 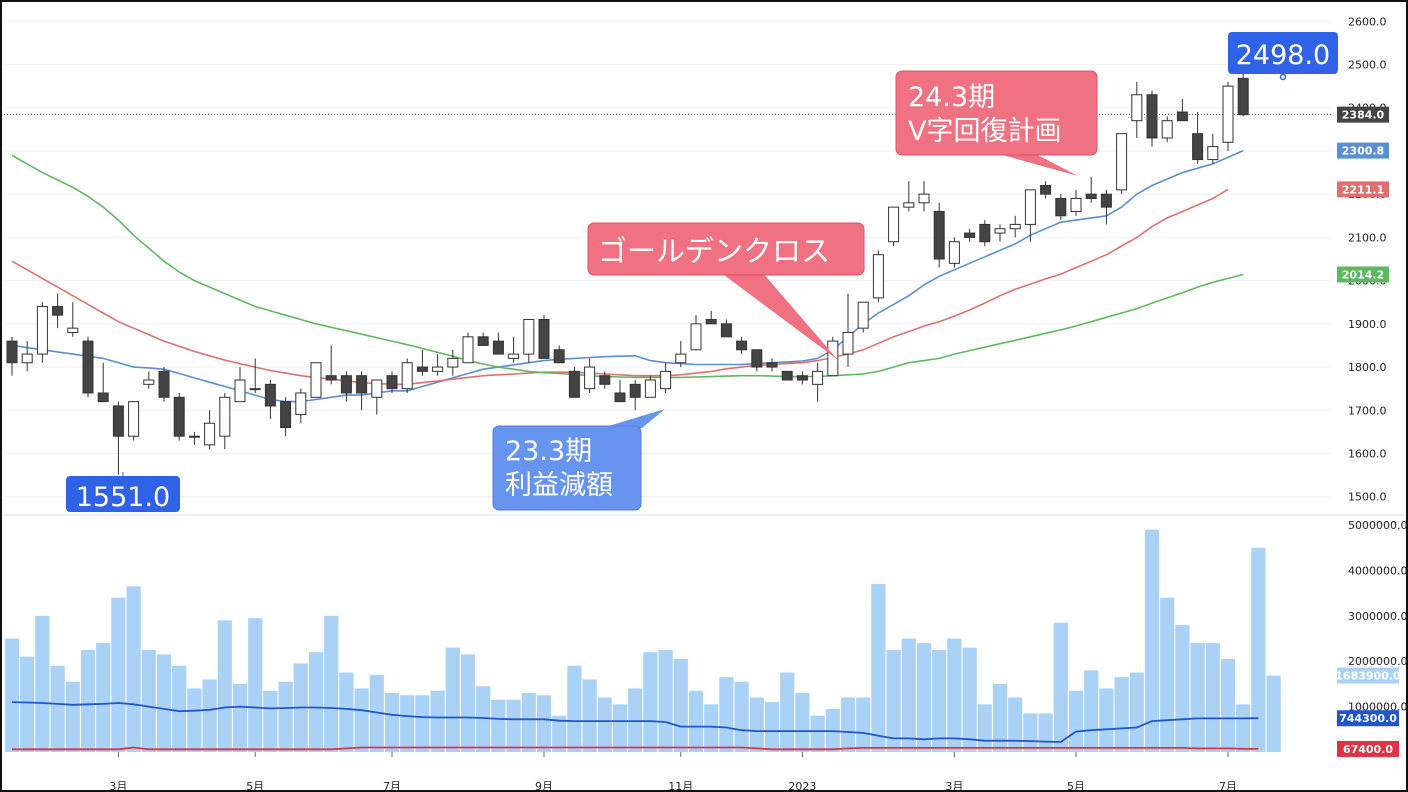 What do you see at coordinates (1367, 367) in the screenshot?
I see `price-tick-label: 1800.0` at bounding box center [1367, 367].